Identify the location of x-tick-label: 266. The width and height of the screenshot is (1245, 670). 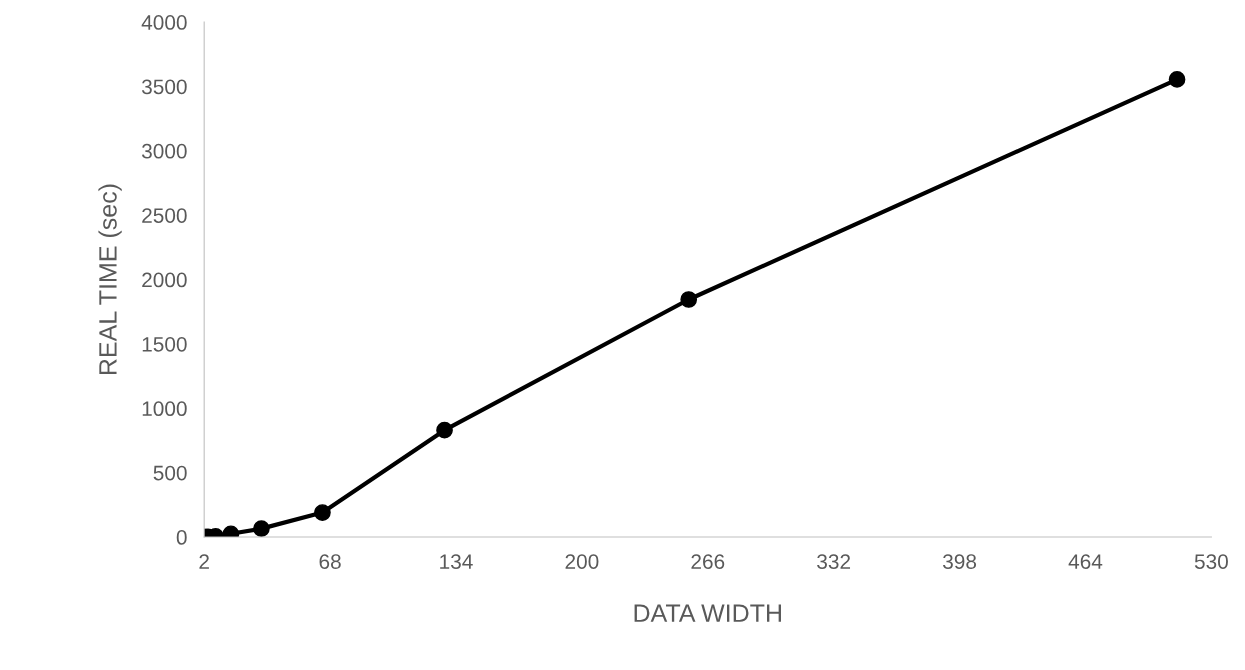
(708, 561).